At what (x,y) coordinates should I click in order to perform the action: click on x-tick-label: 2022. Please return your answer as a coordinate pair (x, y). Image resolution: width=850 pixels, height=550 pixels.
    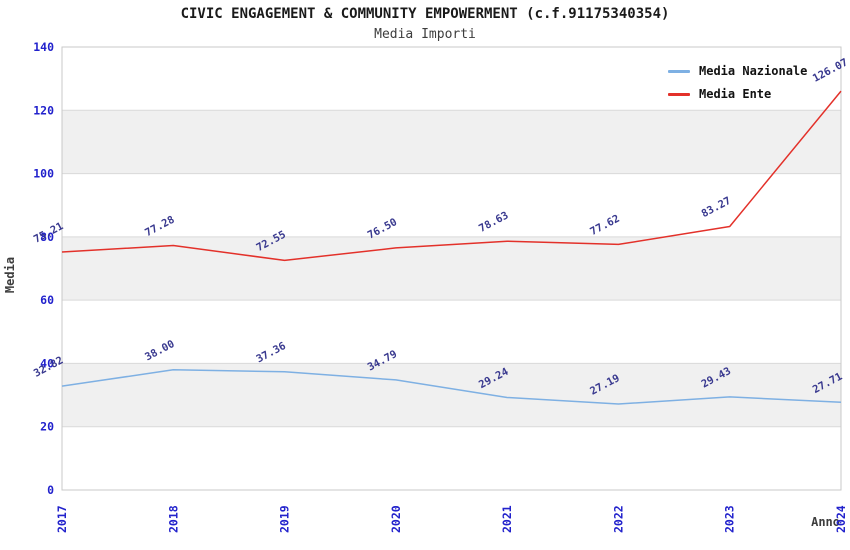
    Looking at the image, I should click on (618, 519).